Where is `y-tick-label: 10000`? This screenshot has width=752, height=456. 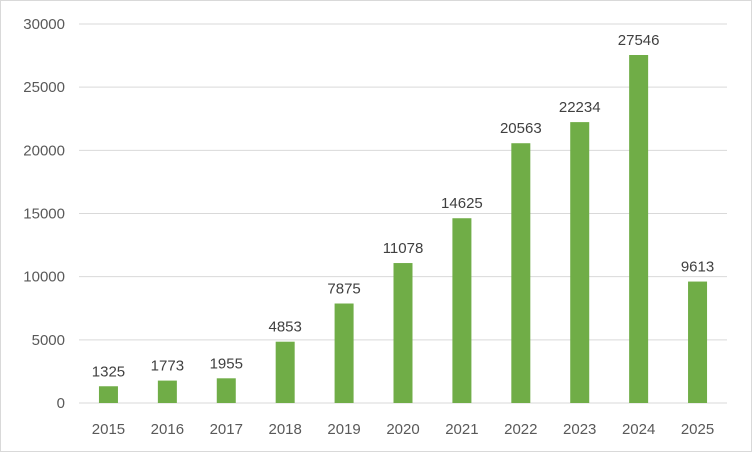 y-tick-label: 10000 is located at coordinates (44, 277).